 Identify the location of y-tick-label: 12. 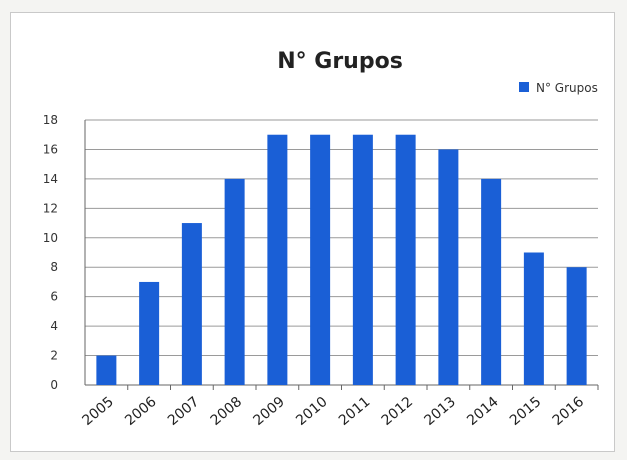
(50, 208).